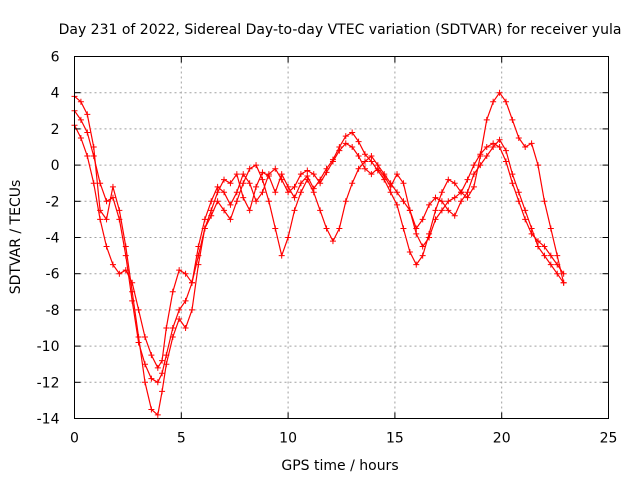 The height and width of the screenshot is (480, 640). I want to click on y-tick-label: 4, so click(55, 94).